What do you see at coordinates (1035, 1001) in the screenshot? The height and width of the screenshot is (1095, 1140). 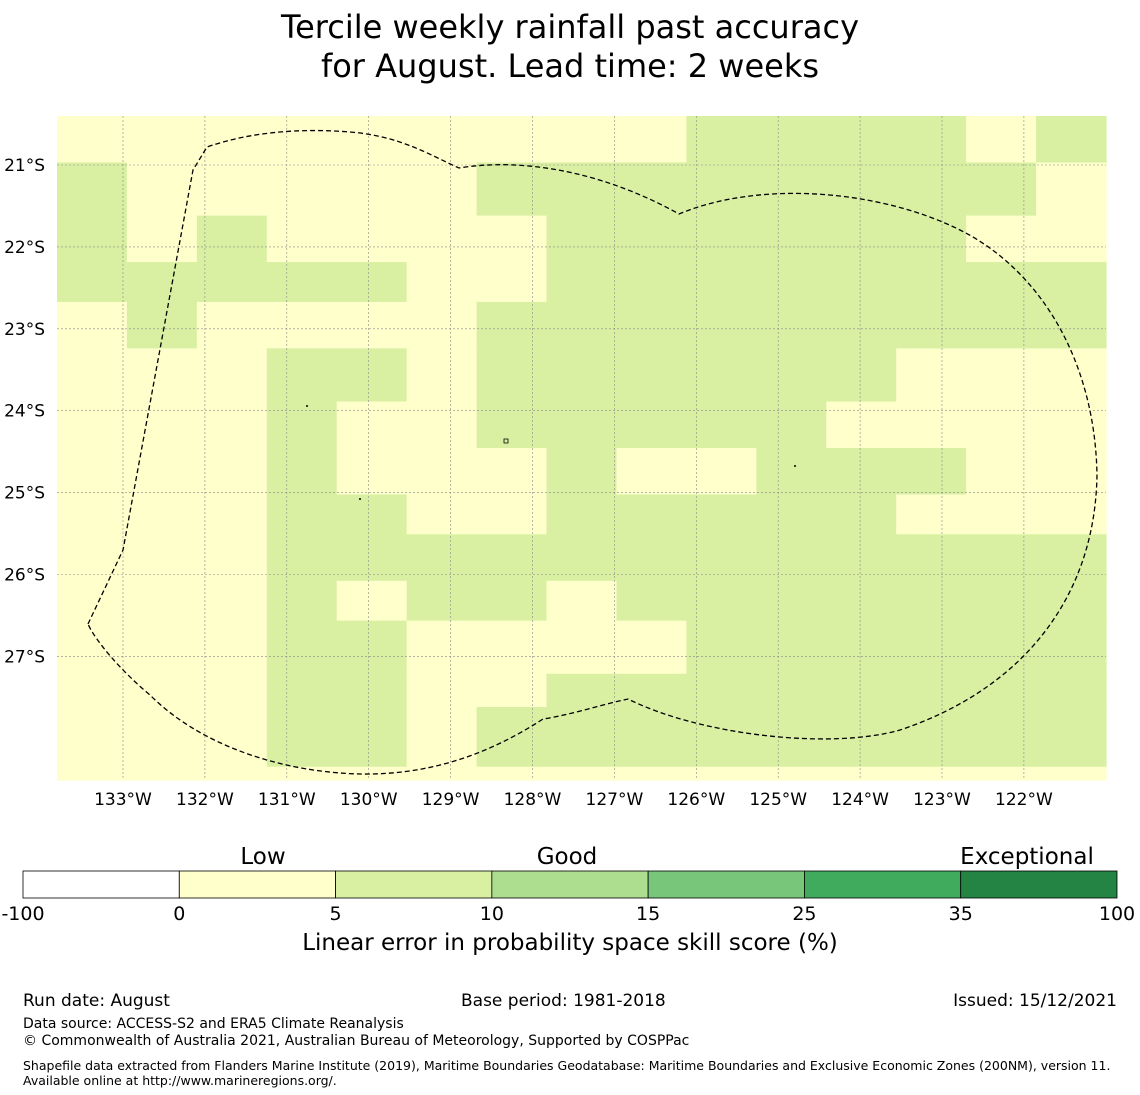 I see `issued-date: Issued: 15/12/2021` at bounding box center [1035, 1001].